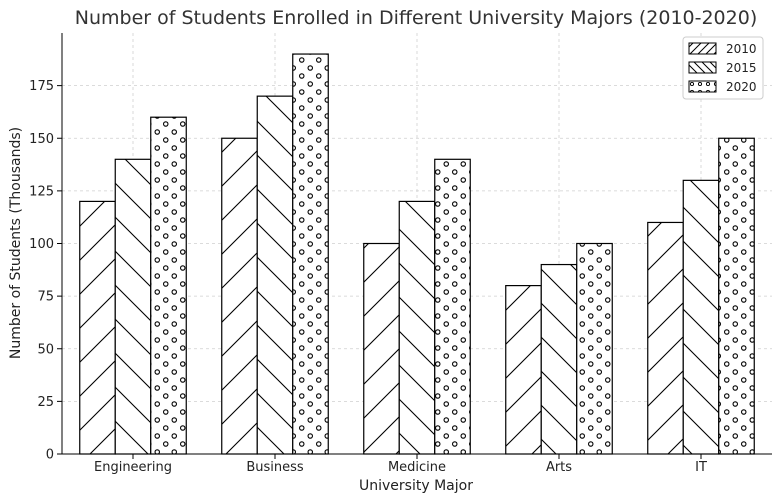 The image size is (780, 500). Describe the element at coordinates (45, 297) in the screenshot. I see `y-tick-label: 75` at that location.